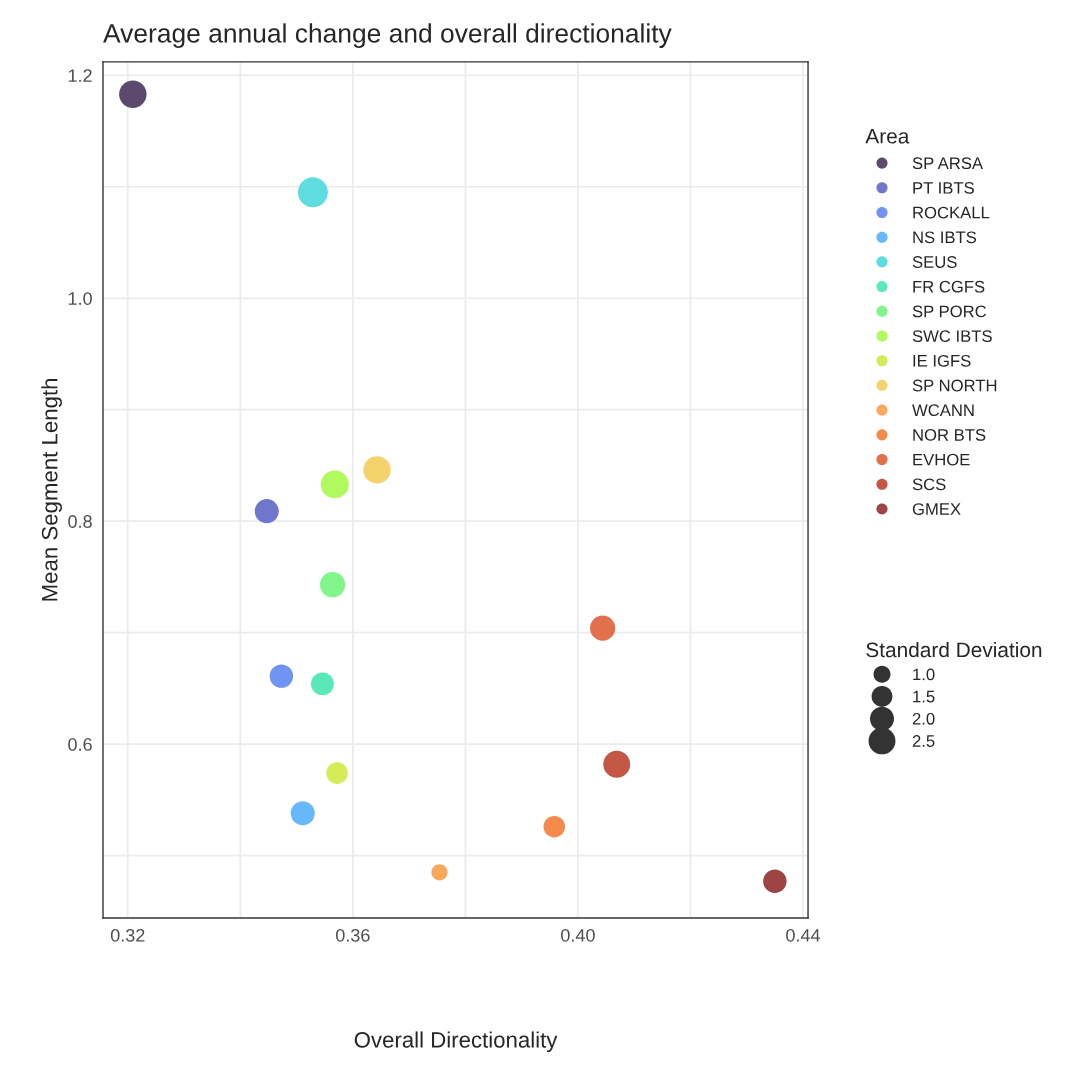 The height and width of the screenshot is (1067, 1089). I want to click on y-tick-label: 0.8, so click(80, 521).